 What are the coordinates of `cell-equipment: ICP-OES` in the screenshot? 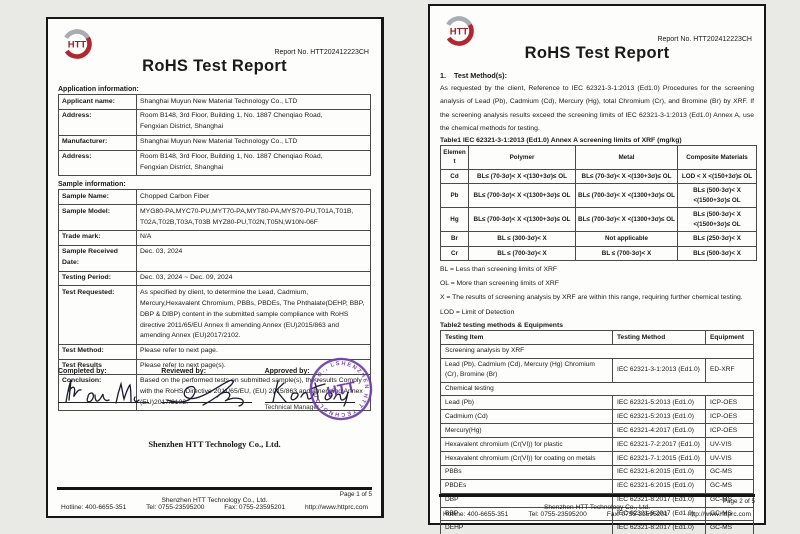 It's located at (729, 403).